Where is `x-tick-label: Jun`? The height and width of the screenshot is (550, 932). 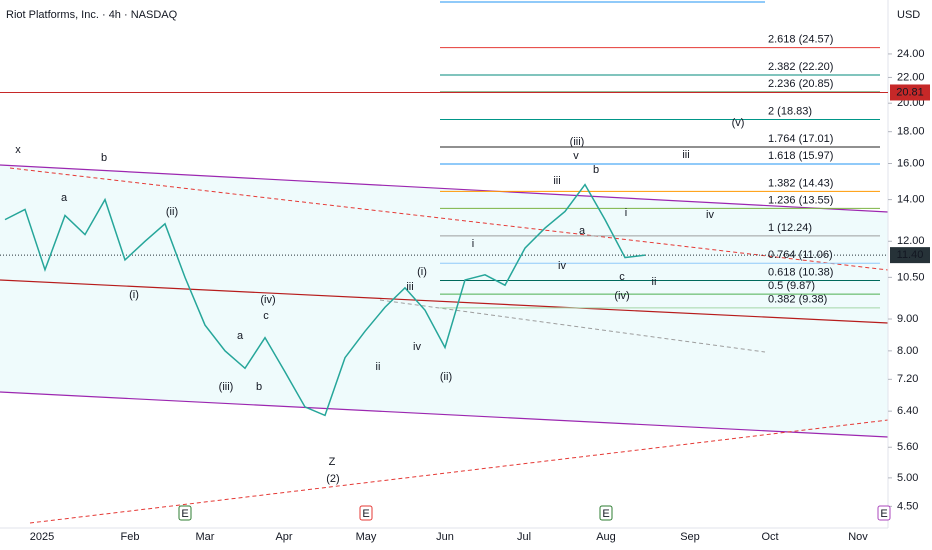 x-tick-label: Jun is located at coordinates (445, 537).